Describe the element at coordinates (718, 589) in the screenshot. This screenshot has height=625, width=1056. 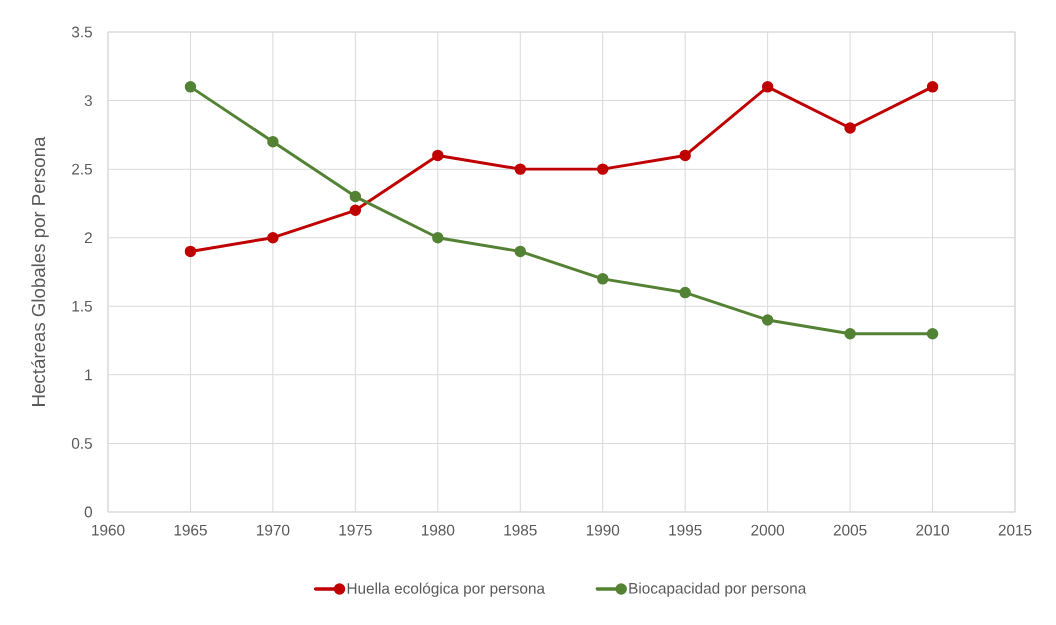
I see `legend-label: Biocapacidad por persona` at that location.